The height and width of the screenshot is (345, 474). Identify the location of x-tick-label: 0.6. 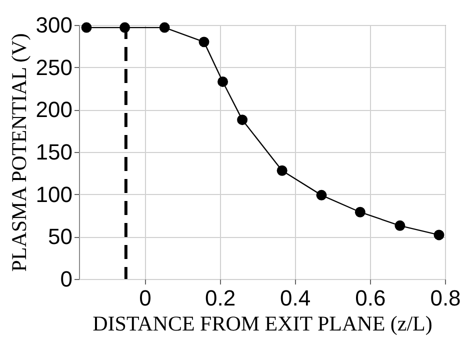
(370, 298).